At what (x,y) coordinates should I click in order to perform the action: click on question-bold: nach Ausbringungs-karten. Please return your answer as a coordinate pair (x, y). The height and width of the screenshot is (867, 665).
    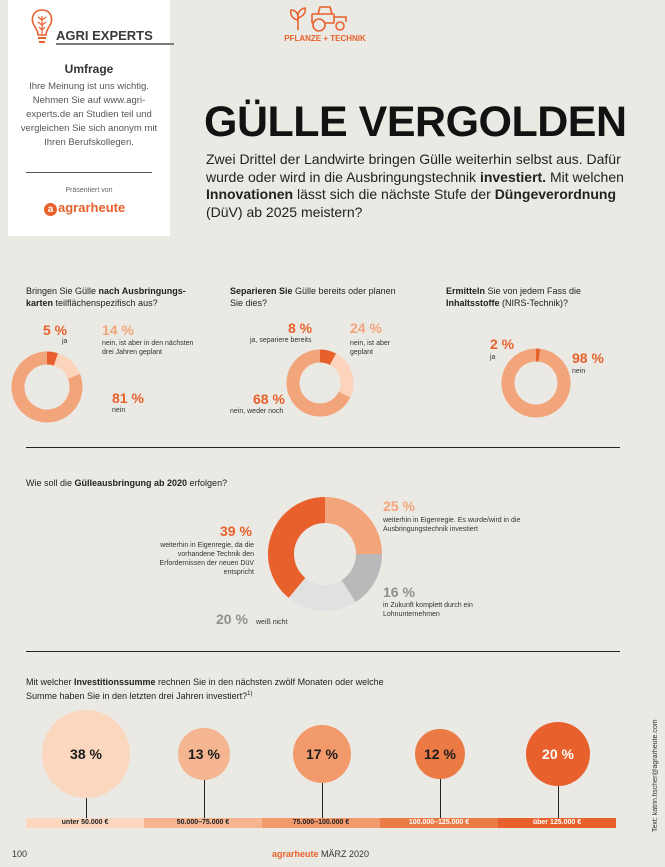
    Looking at the image, I should click on (106, 297).